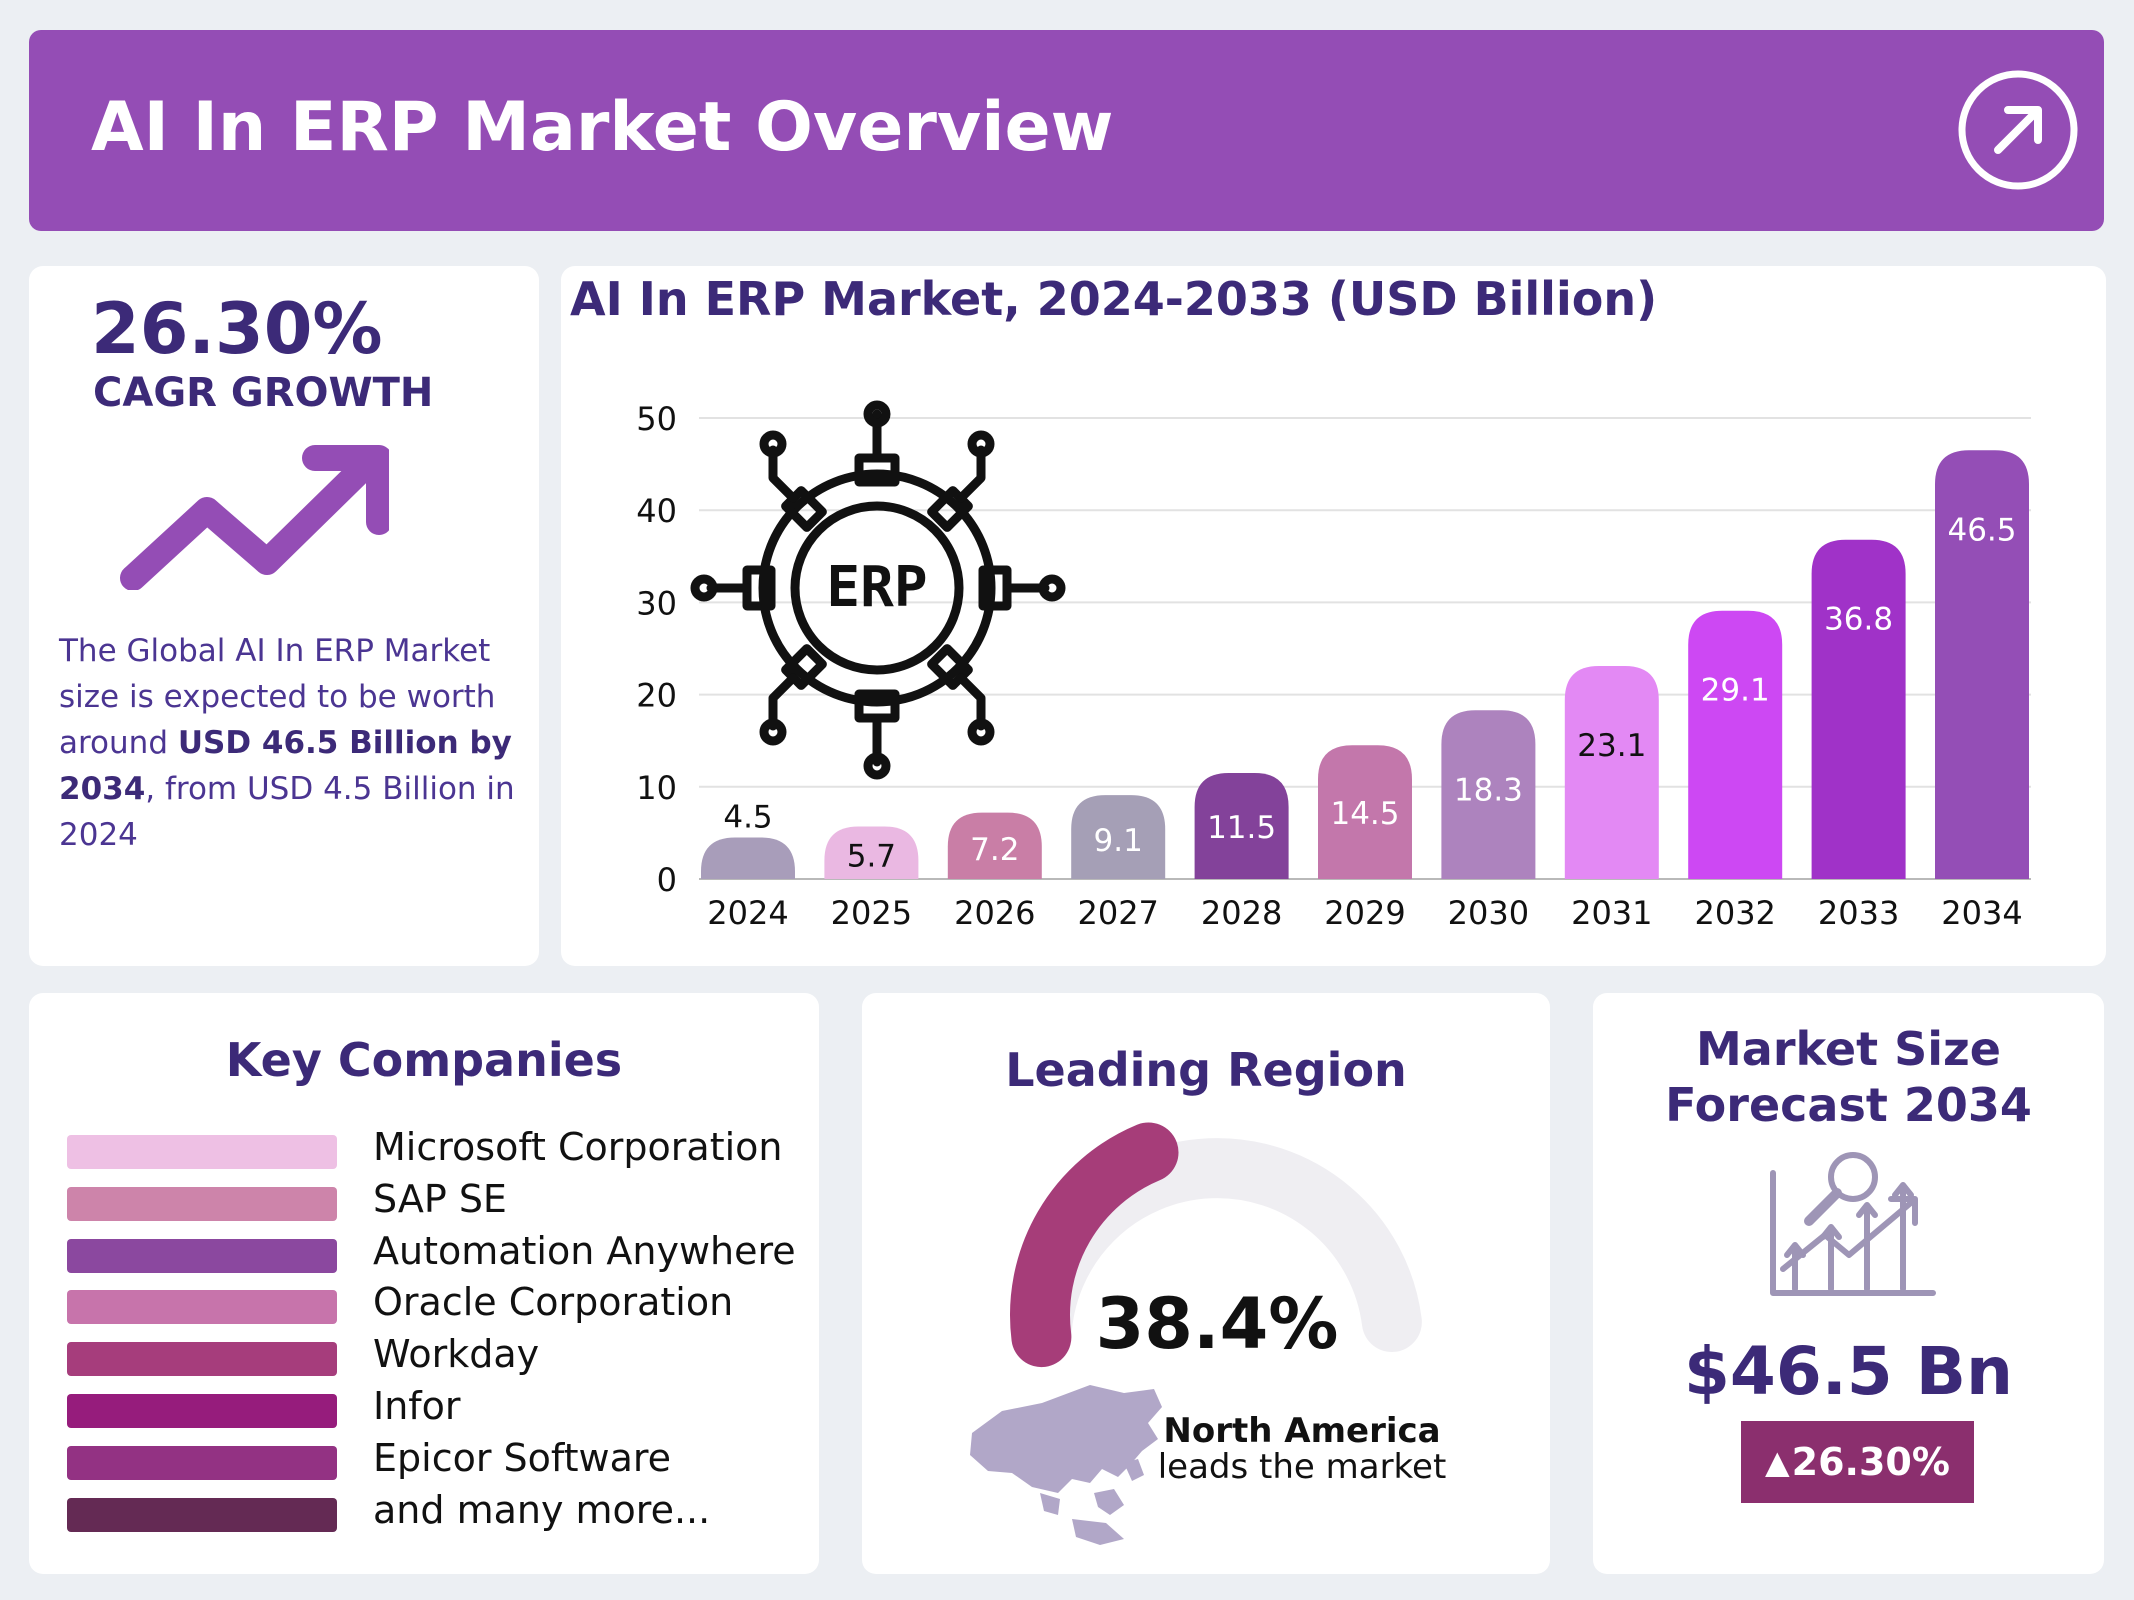 The width and height of the screenshot is (2134, 1600). I want to click on company-name: Oracle Corporation, so click(553, 1302).